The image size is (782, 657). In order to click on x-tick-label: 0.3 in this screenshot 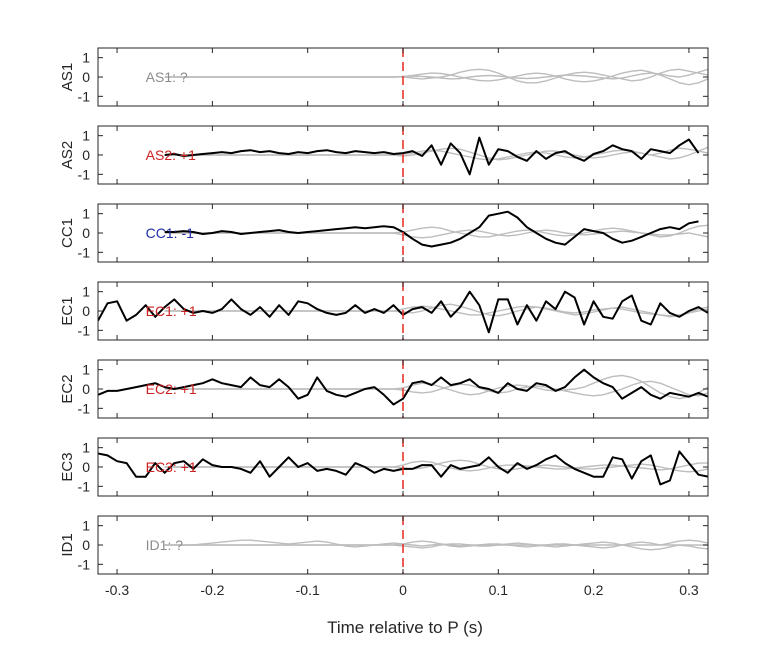, I will do `click(689, 590)`.